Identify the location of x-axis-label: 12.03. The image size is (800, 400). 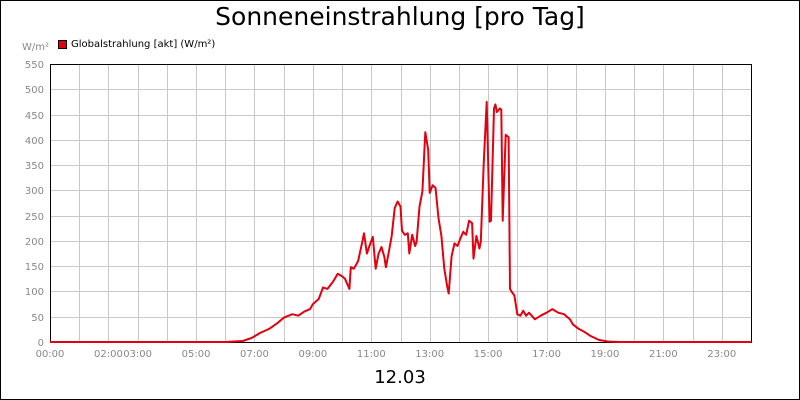
(400, 377).